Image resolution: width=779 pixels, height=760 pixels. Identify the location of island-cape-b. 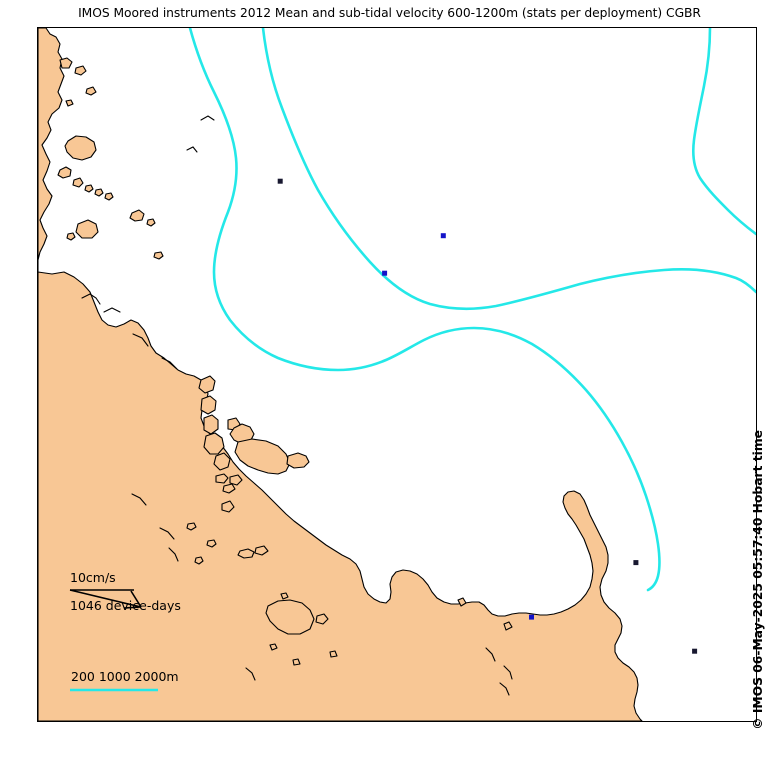
(80, 70).